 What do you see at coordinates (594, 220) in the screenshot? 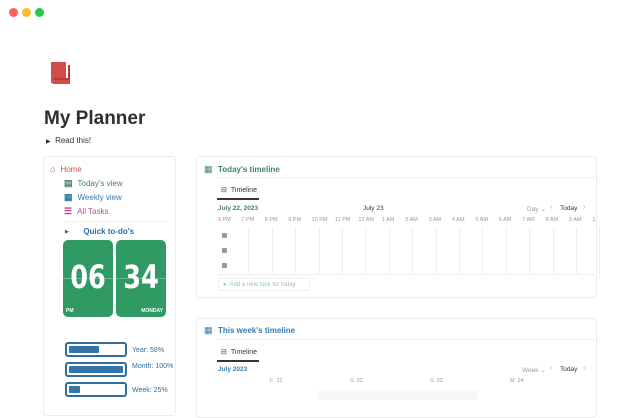
I see `hour-label: 1` at bounding box center [594, 220].